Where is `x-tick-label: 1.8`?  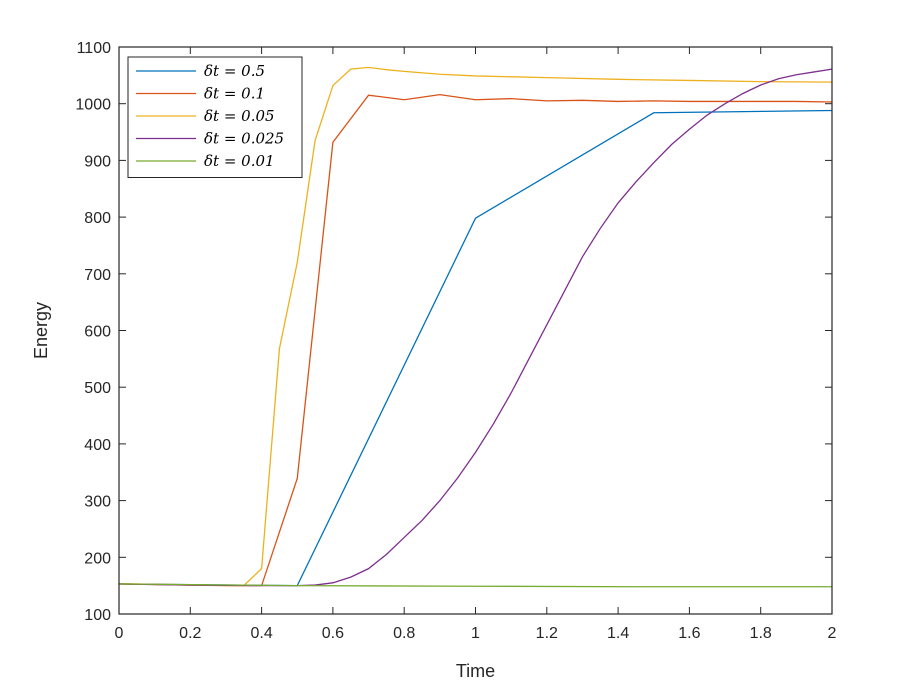 x-tick-label: 1.8 is located at coordinates (761, 633).